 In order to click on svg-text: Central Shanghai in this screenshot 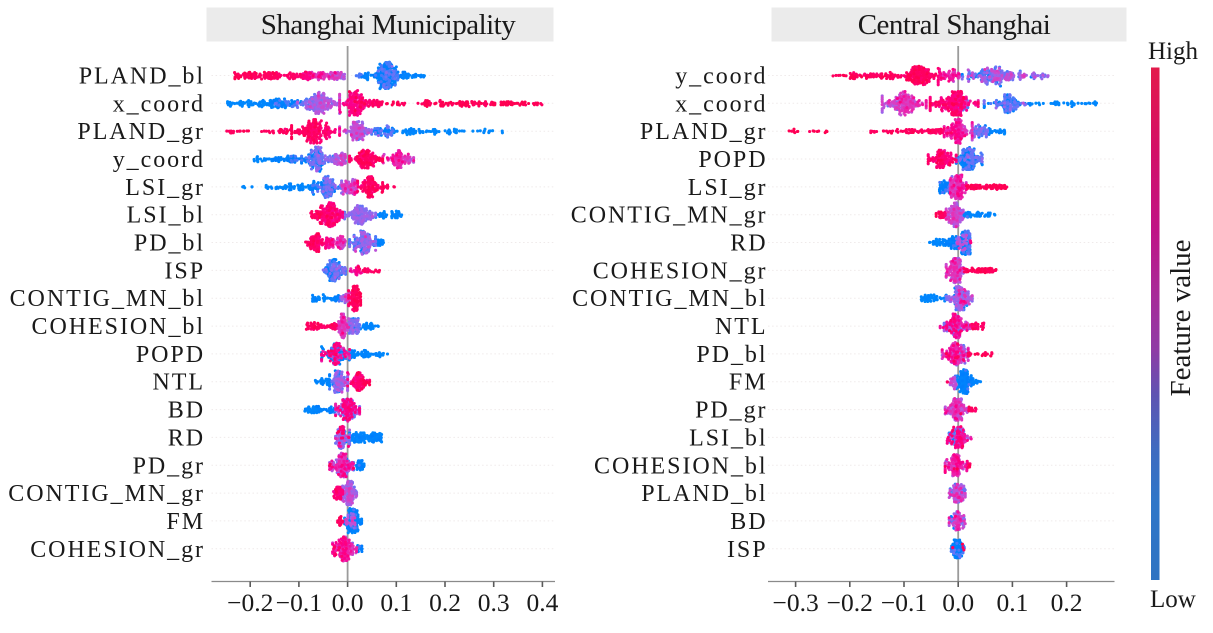, I will do `click(954, 25)`.